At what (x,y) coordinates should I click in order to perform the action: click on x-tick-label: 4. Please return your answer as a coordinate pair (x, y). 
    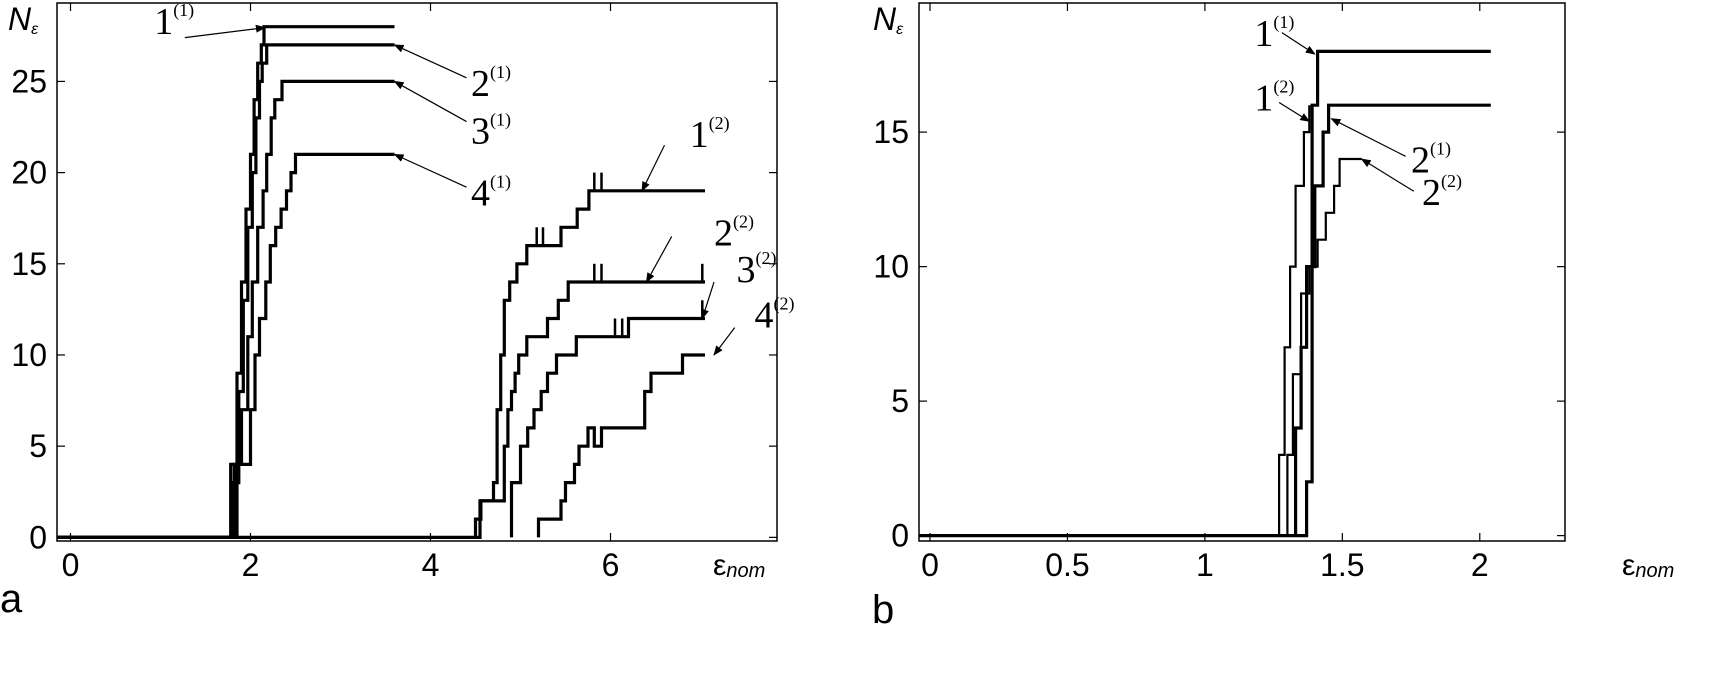
    Looking at the image, I should click on (431, 565).